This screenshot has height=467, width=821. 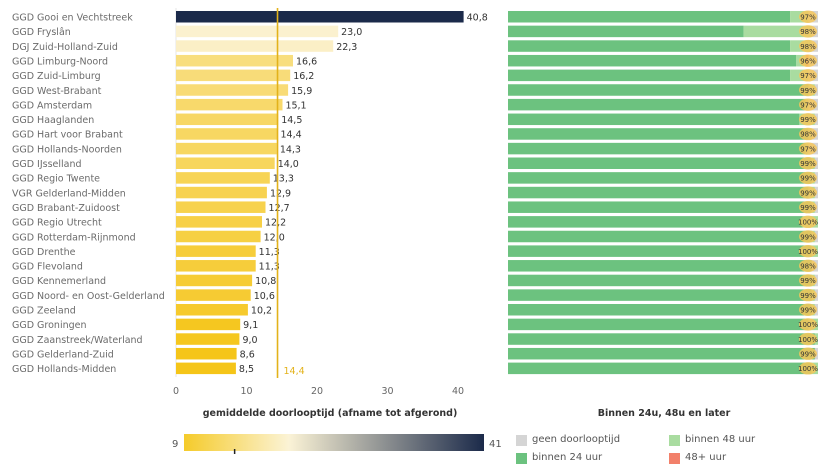 What do you see at coordinates (265, 281) in the screenshot?
I see `duration-value-label: 10,8` at bounding box center [265, 281].